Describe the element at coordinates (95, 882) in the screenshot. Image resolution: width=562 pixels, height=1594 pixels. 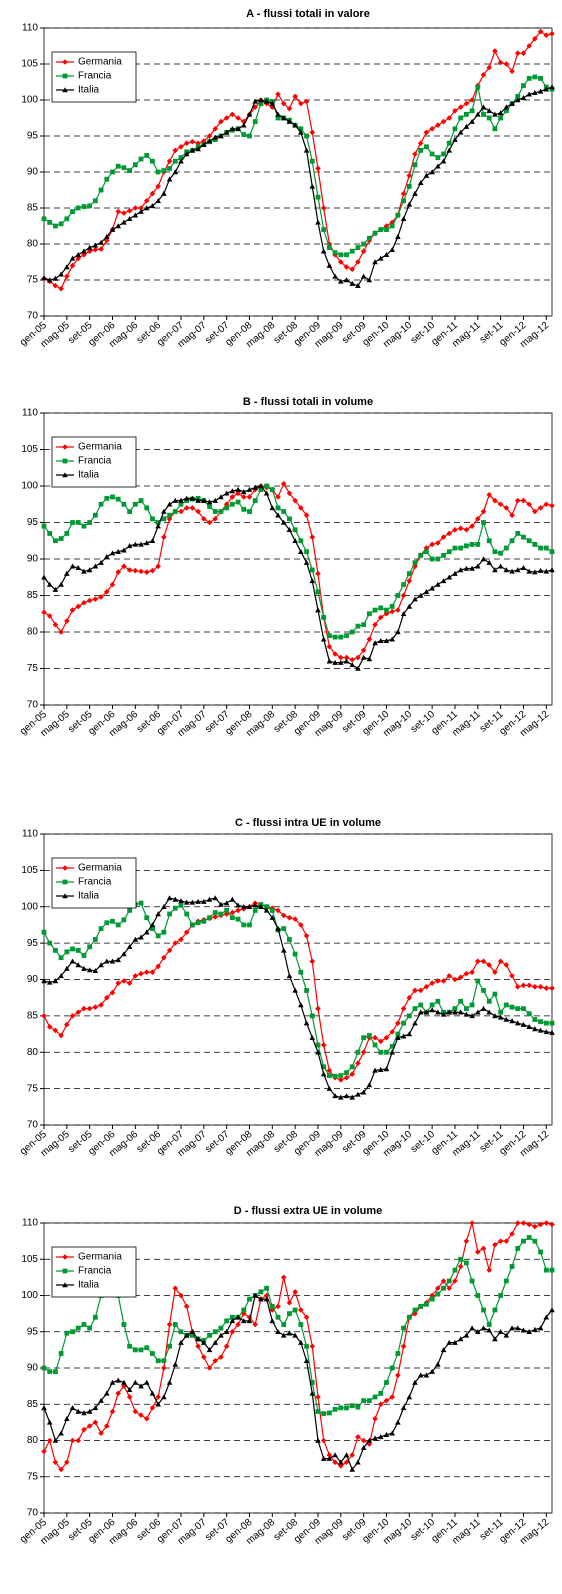
I see `legend-label: Francia` at that location.